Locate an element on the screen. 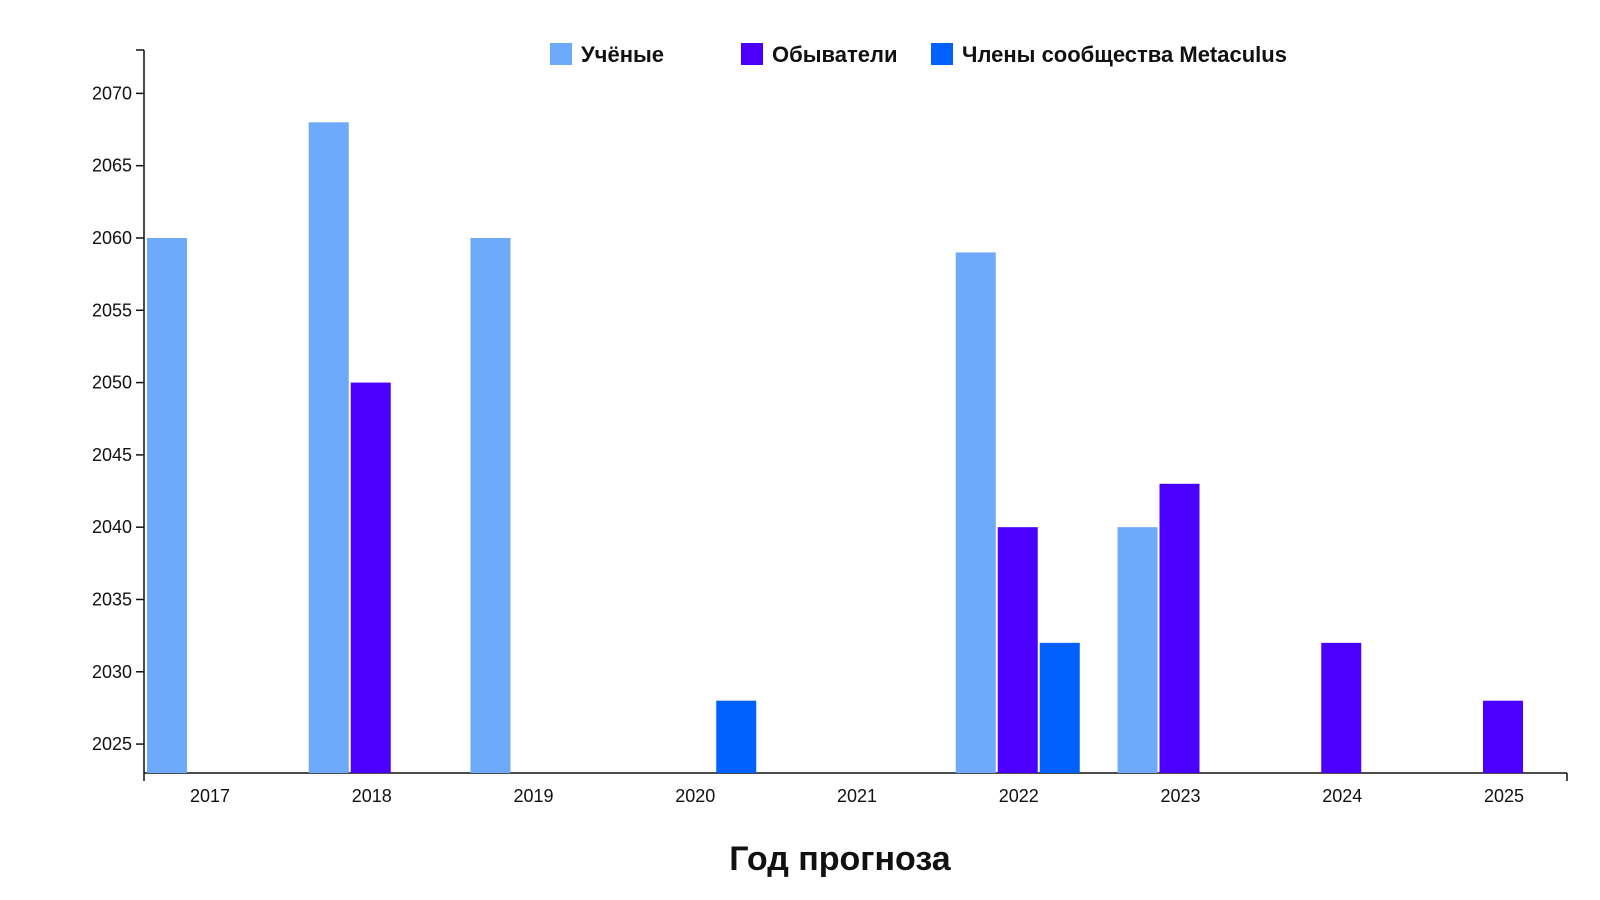 Image resolution: width=1600 pixels, height=900 pixels. y-tick-label: 2025 is located at coordinates (112, 744).